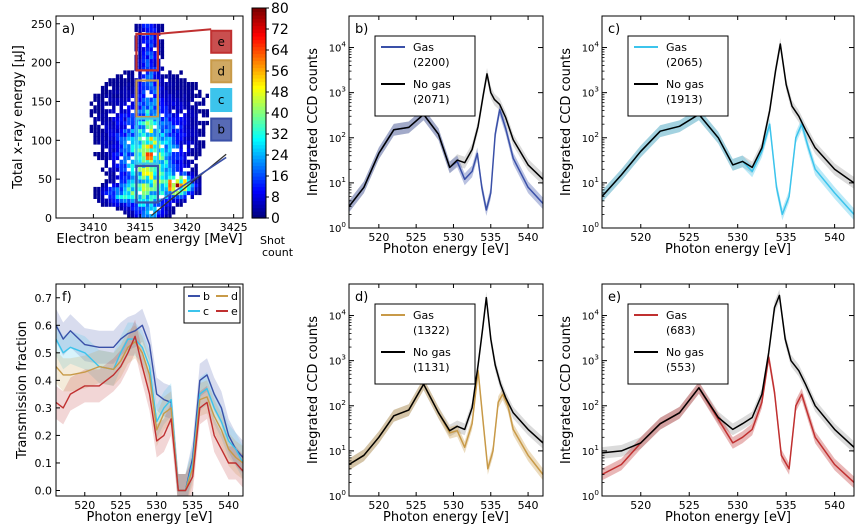  I want to click on c-legend-box, so click(678, 76).